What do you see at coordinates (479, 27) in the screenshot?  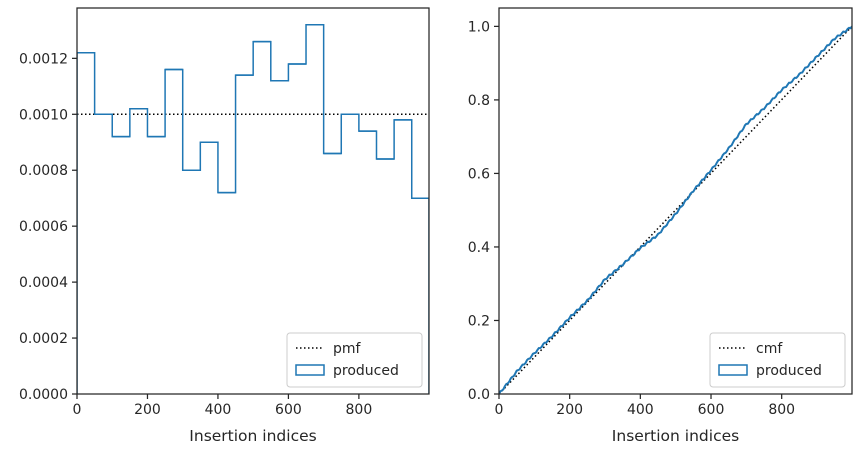 I see `y-tick-label: 1.0` at bounding box center [479, 27].